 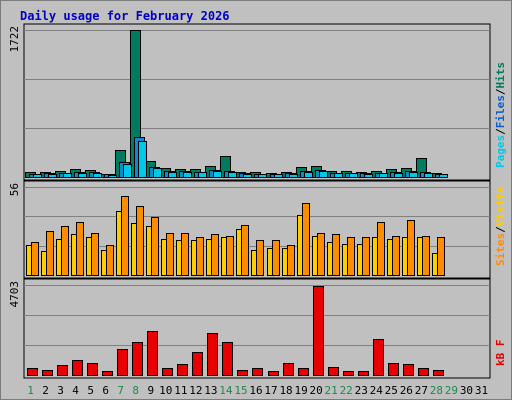 I want to click on day-label-27: 27, so click(x=421, y=390).